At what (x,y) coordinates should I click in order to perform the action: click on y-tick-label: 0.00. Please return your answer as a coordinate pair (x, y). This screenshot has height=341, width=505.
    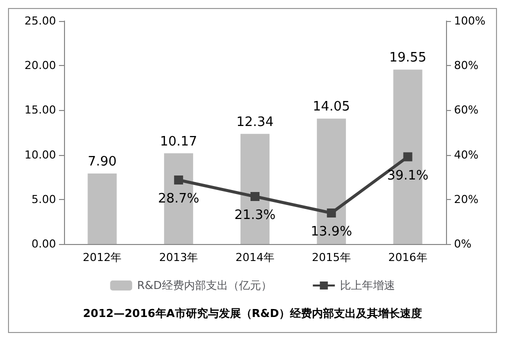
    Looking at the image, I should click on (44, 244).